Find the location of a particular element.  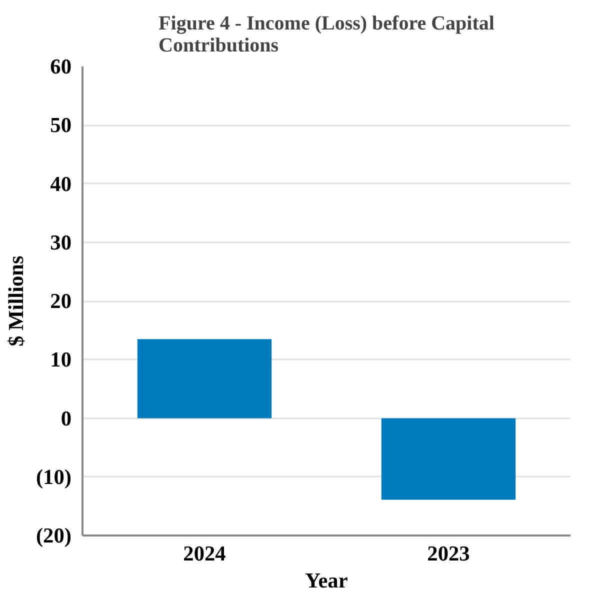

x-tick-label: 2024 is located at coordinates (204, 554).